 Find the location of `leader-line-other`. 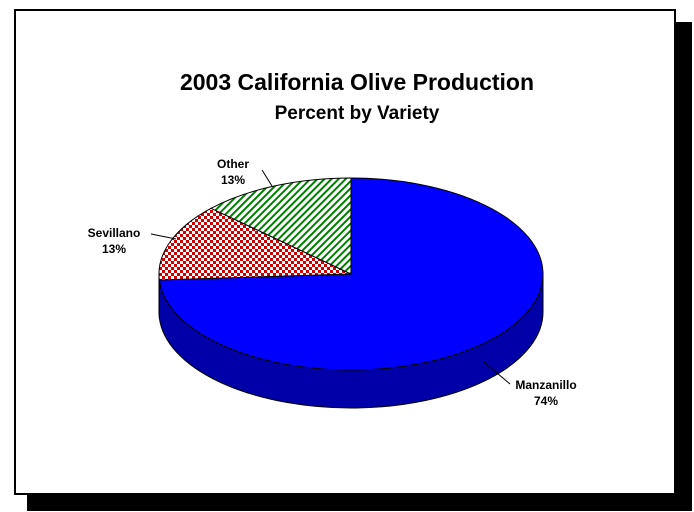

leader-line-other is located at coordinates (267, 178).